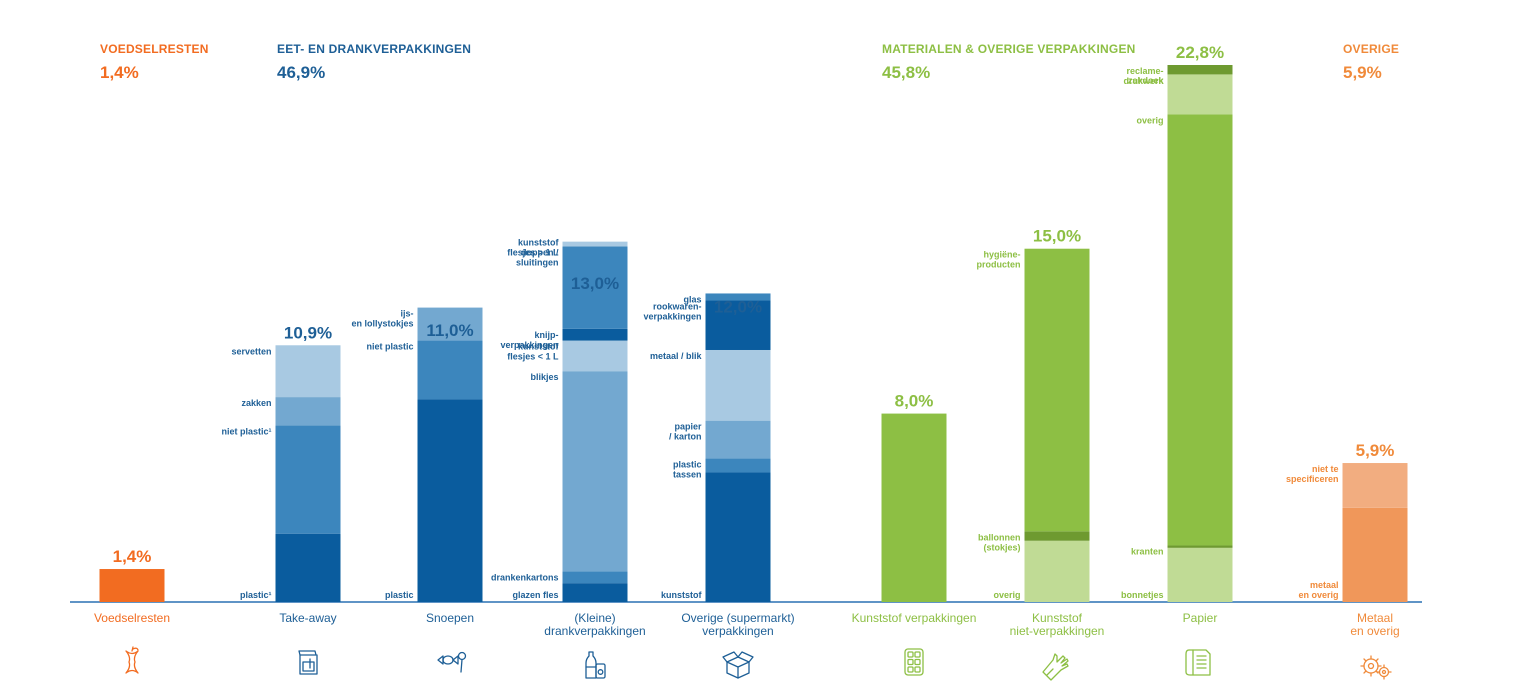  What do you see at coordinates (1371, 49) in the screenshot?
I see `header-title: OVERIGE` at bounding box center [1371, 49].